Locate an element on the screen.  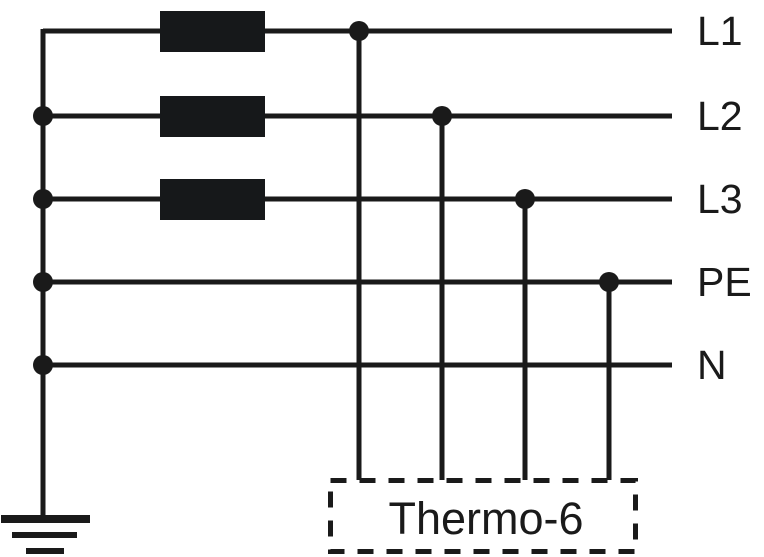
rail-label-pe: PE is located at coordinates (724, 282).